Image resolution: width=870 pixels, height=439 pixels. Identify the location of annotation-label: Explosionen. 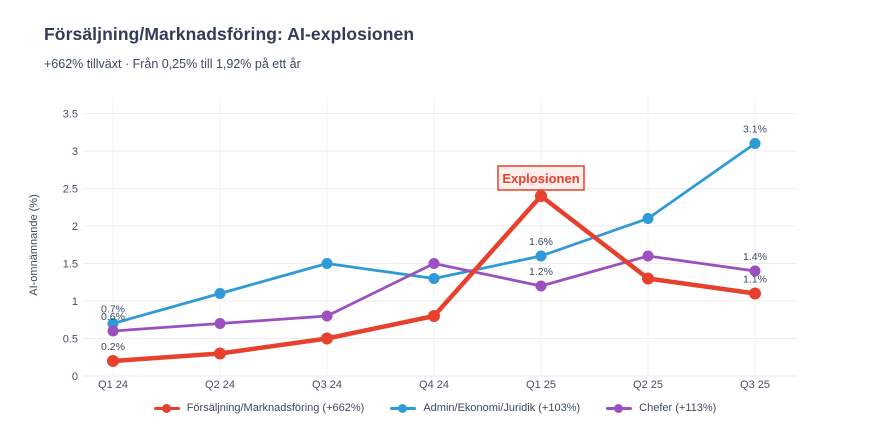
(540, 178).